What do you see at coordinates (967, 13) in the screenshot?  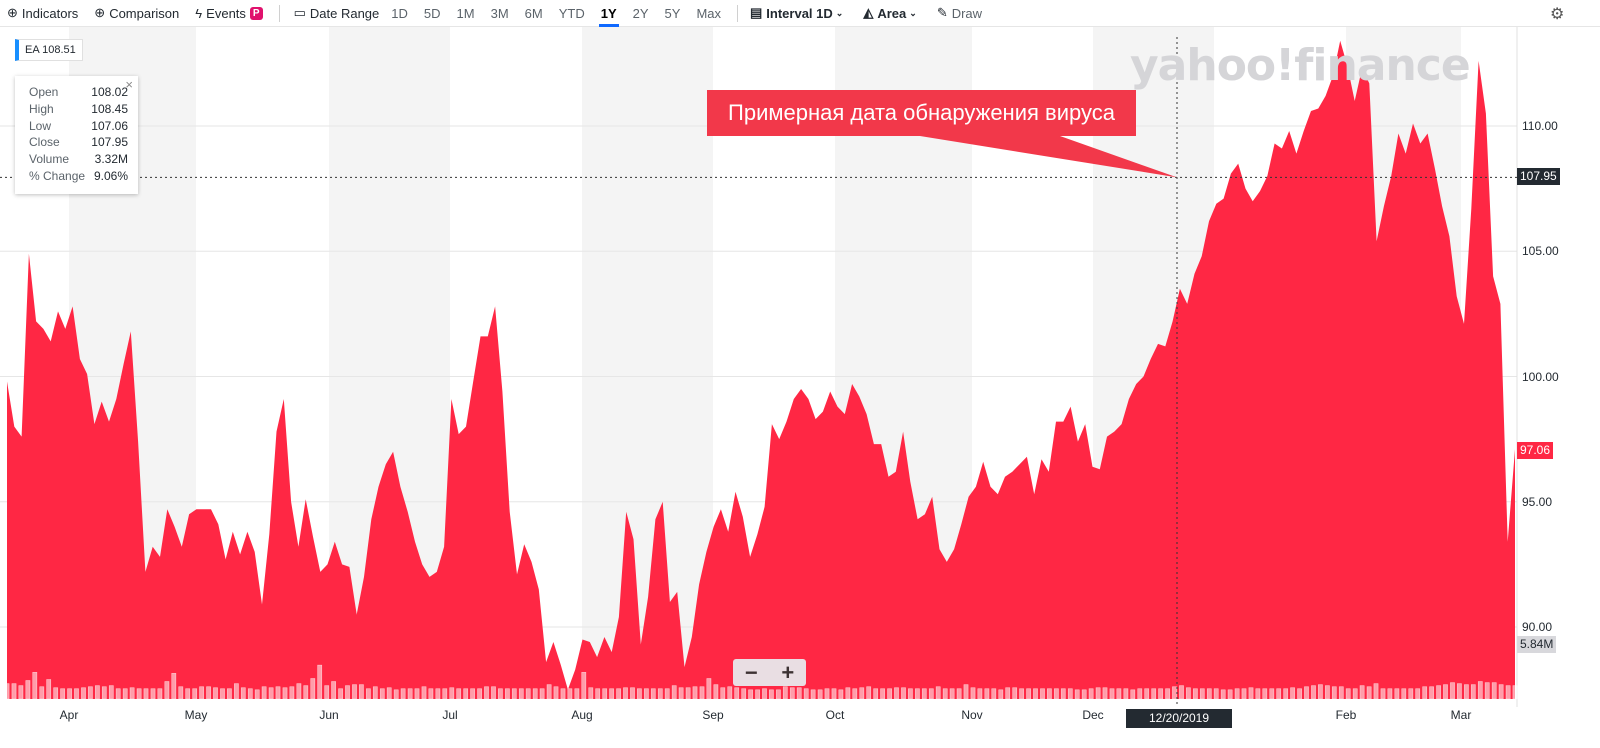 I see `draw-label: Draw` at bounding box center [967, 13].